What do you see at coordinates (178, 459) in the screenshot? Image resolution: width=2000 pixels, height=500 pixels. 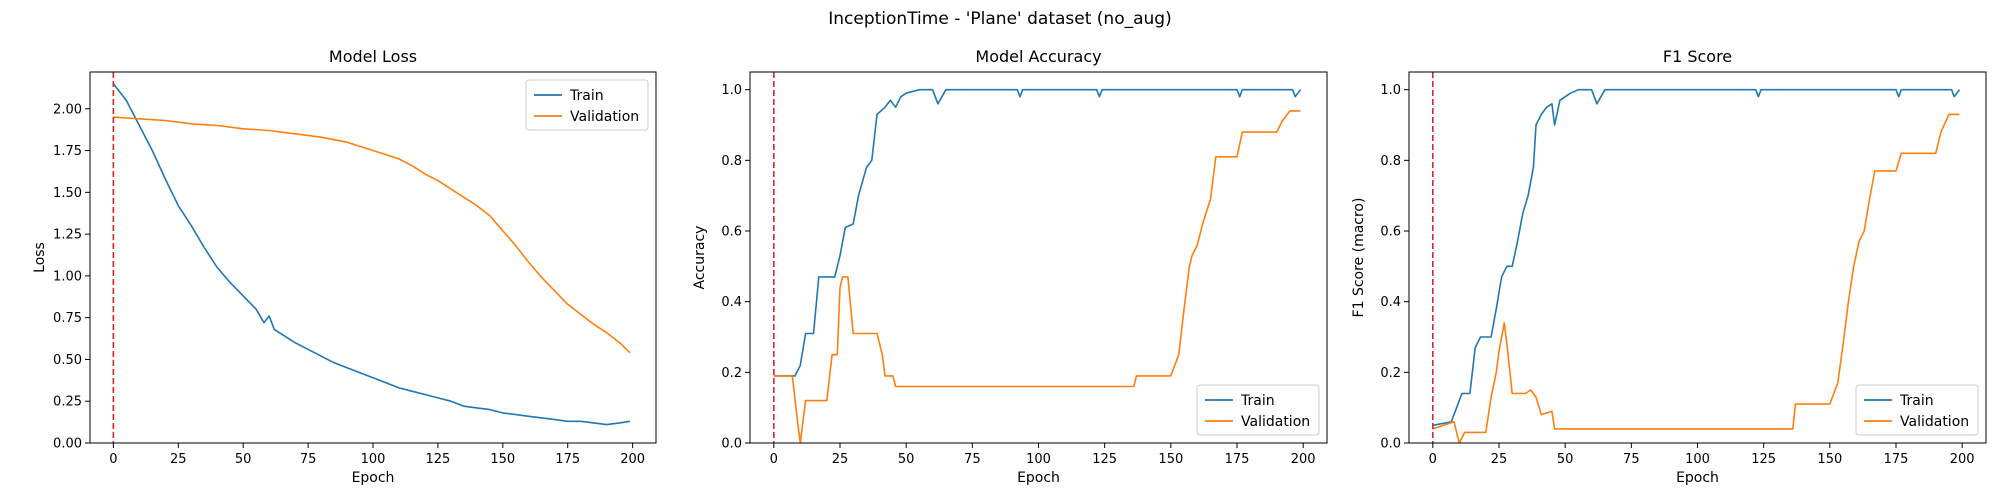 I see `loss-xtick-label: 25` at bounding box center [178, 459].